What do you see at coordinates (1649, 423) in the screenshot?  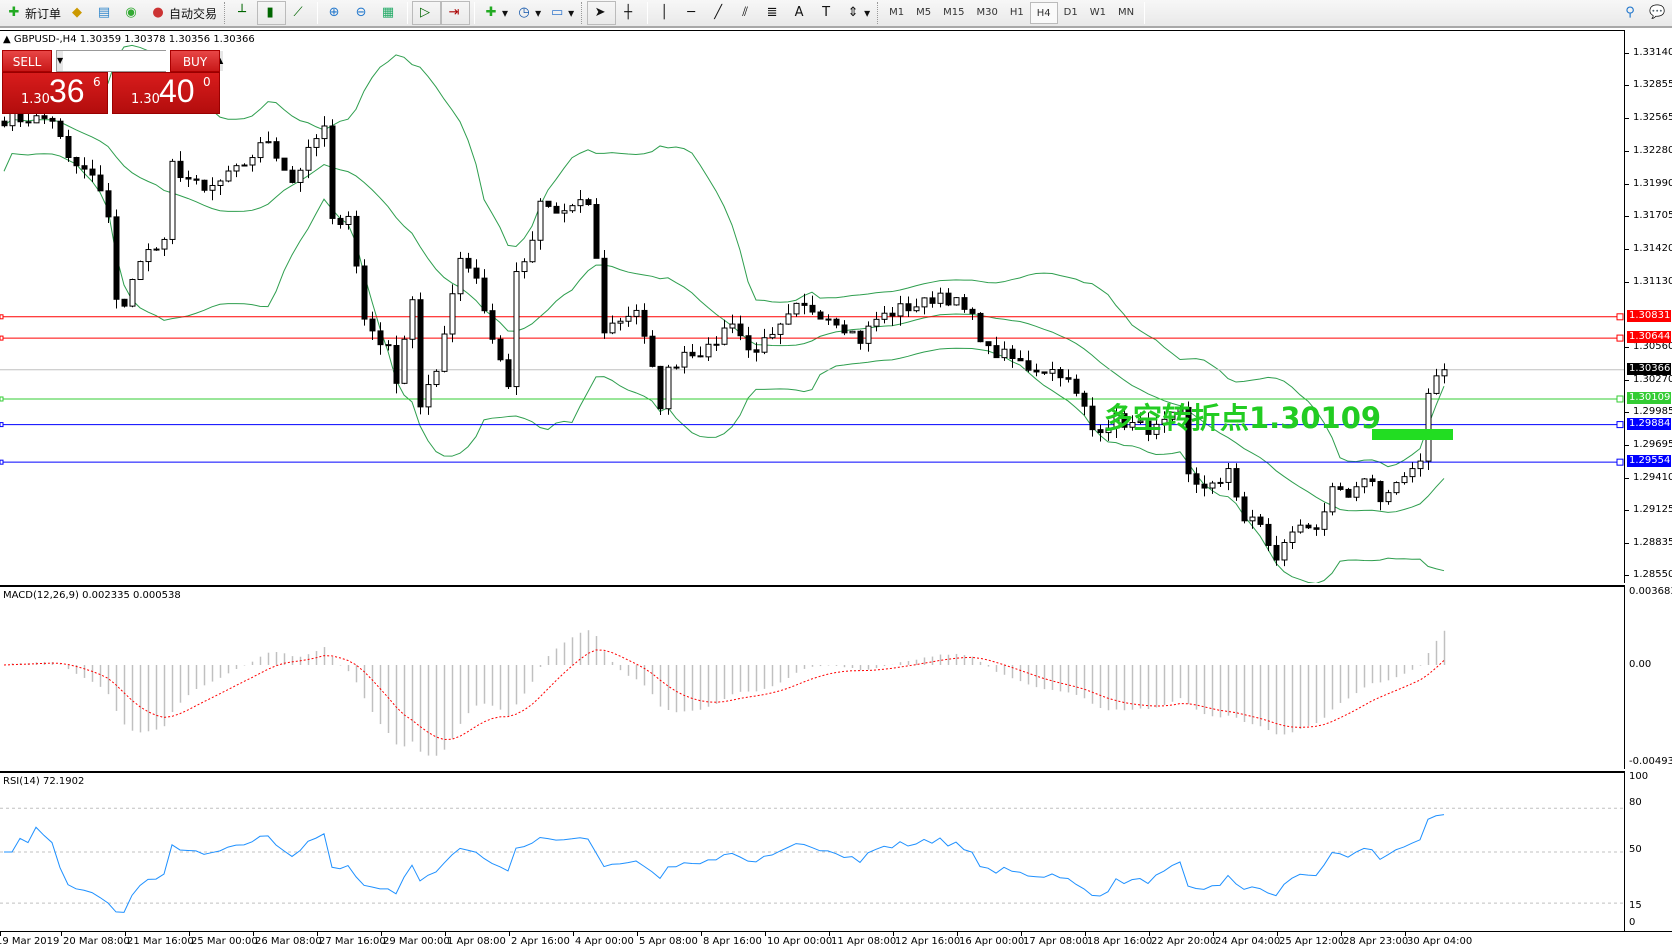 I see `level-price-tag: 1.29884` at bounding box center [1649, 423].